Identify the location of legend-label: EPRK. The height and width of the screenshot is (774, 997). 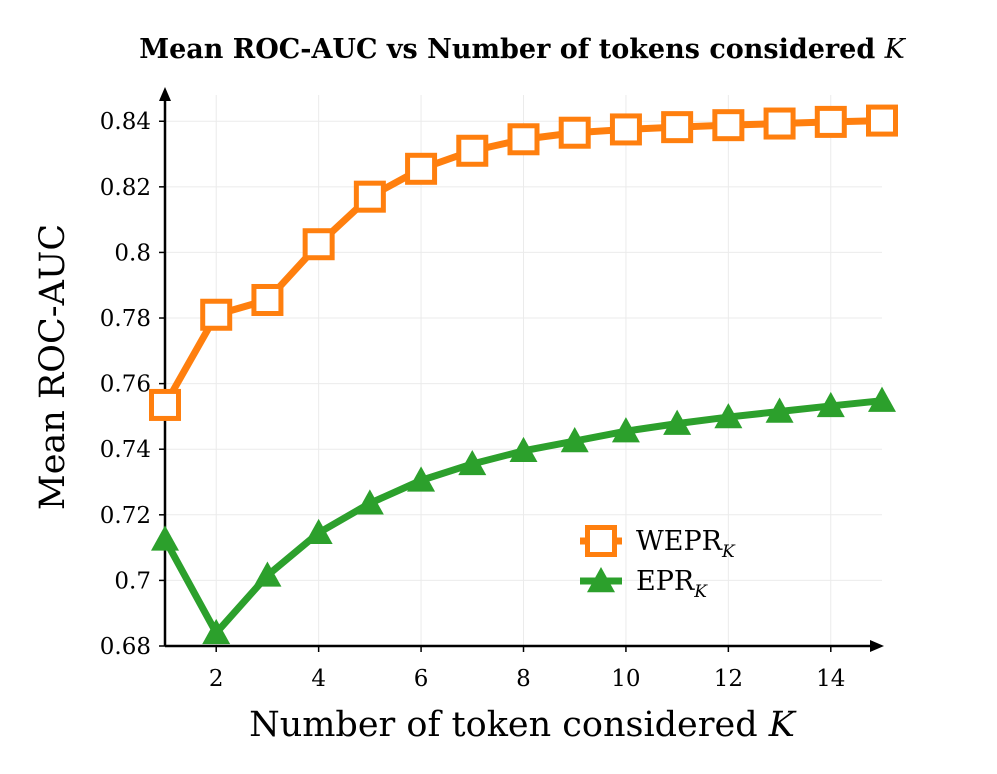
(672, 584).